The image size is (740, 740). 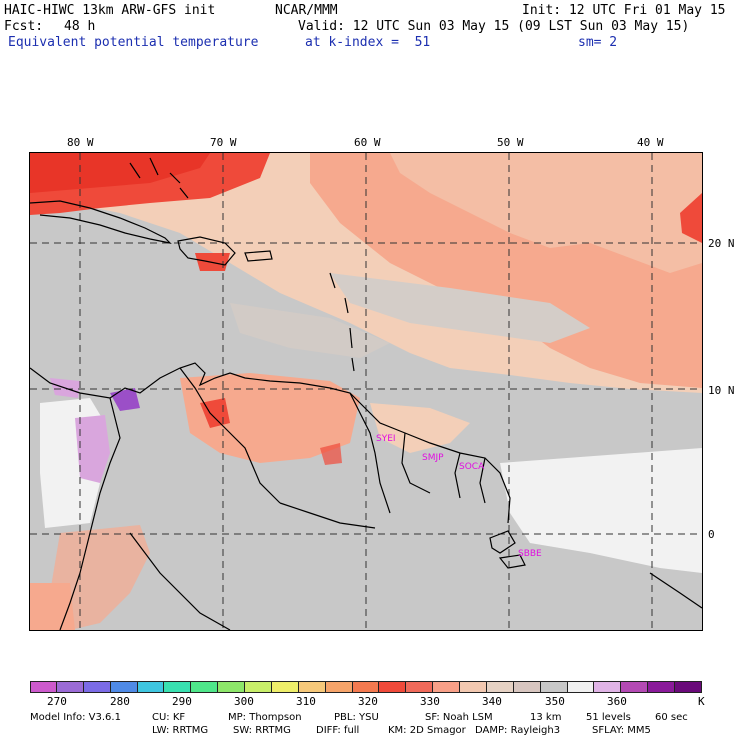 What do you see at coordinates (244, 701) in the screenshot?
I see `colorbar-tick-300: 300` at bounding box center [244, 701].